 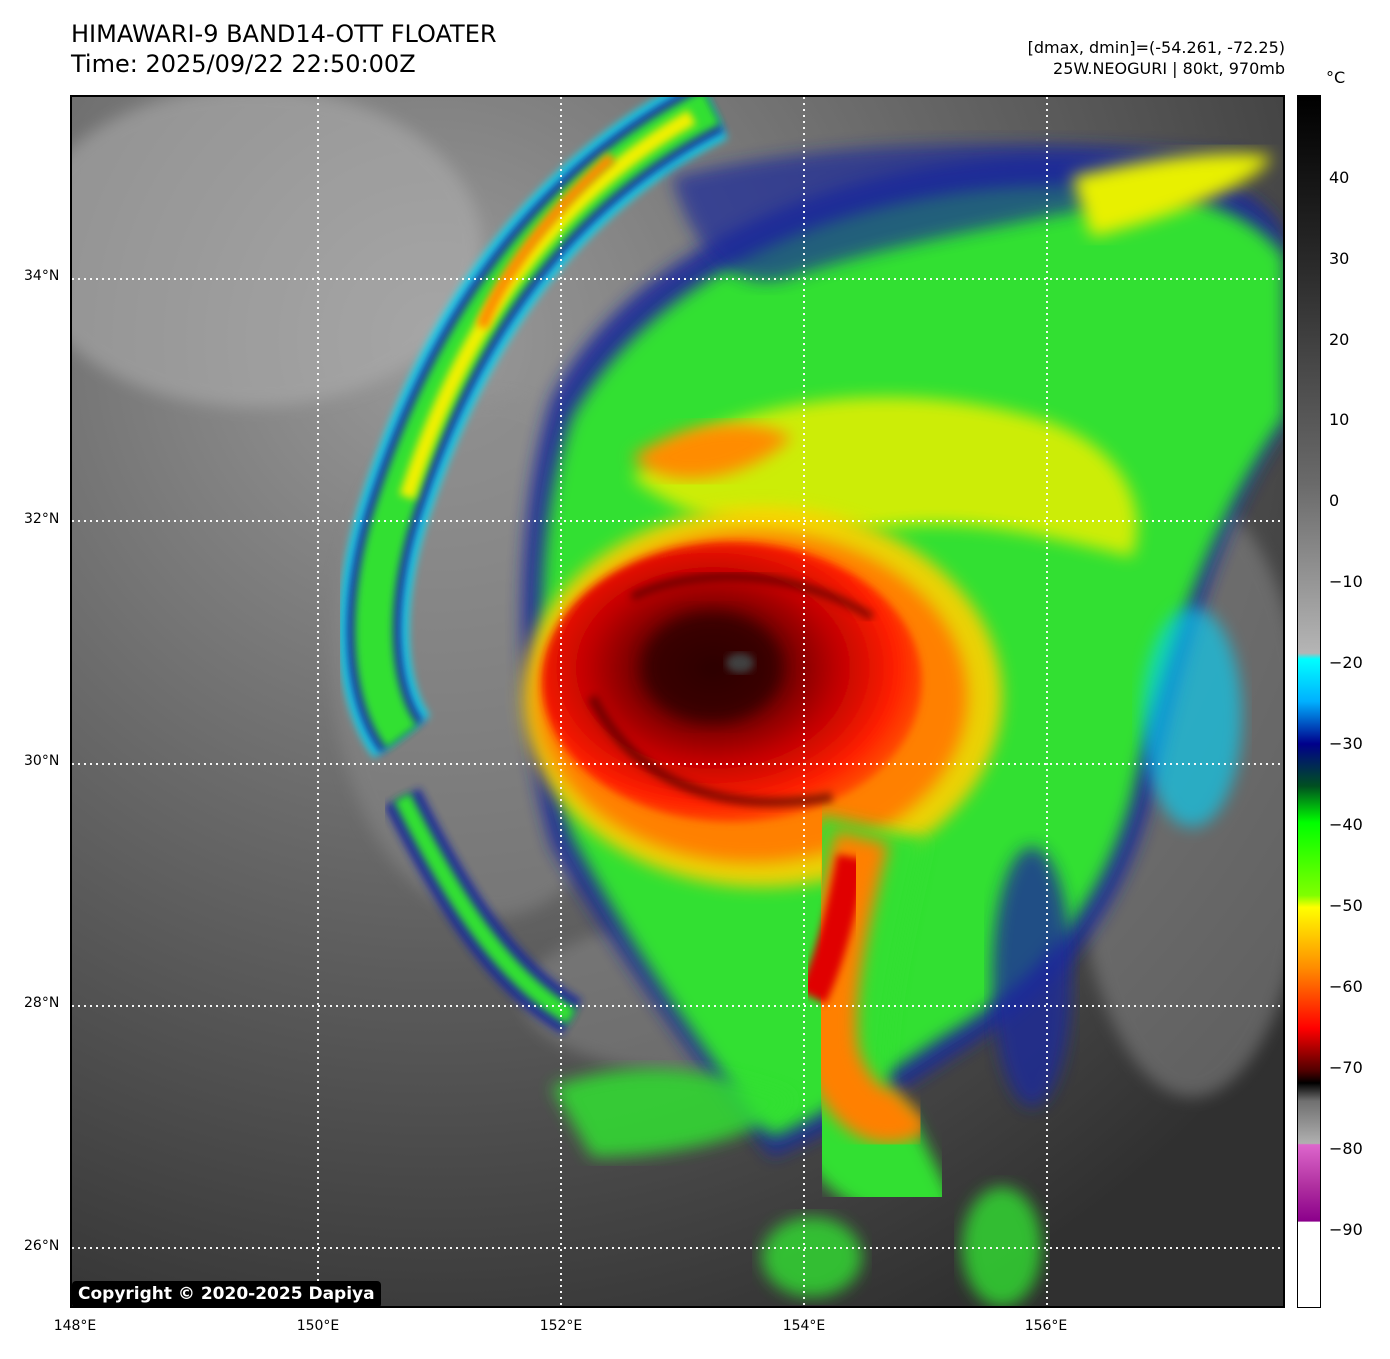 What do you see at coordinates (42, 519) in the screenshot?
I see `lat-label-32n: 32°N` at bounding box center [42, 519].